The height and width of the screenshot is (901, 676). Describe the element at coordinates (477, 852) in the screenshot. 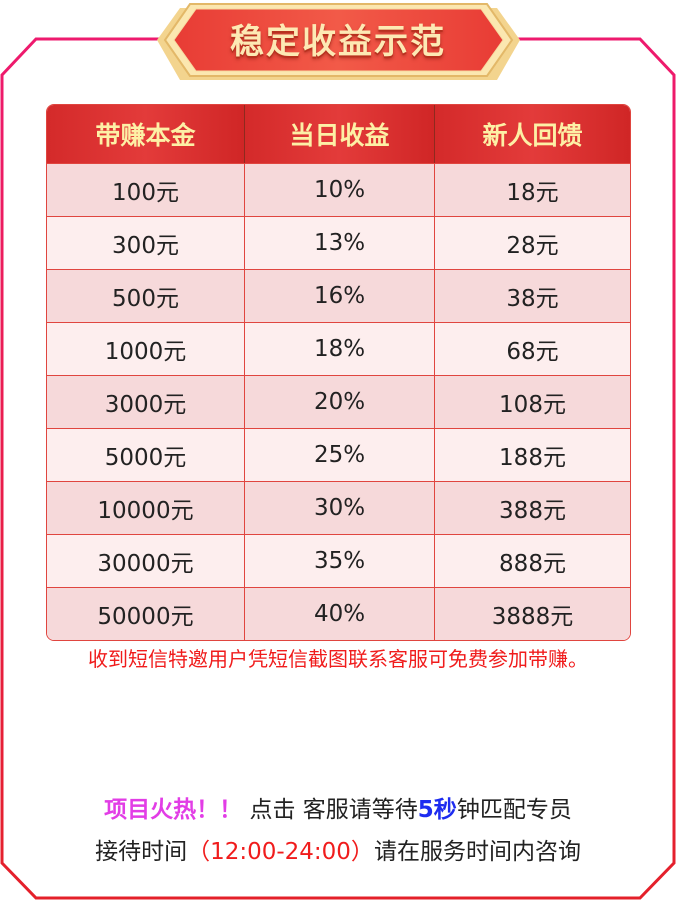

I see `hours-tail: 请在服务时间内咨询` at that location.